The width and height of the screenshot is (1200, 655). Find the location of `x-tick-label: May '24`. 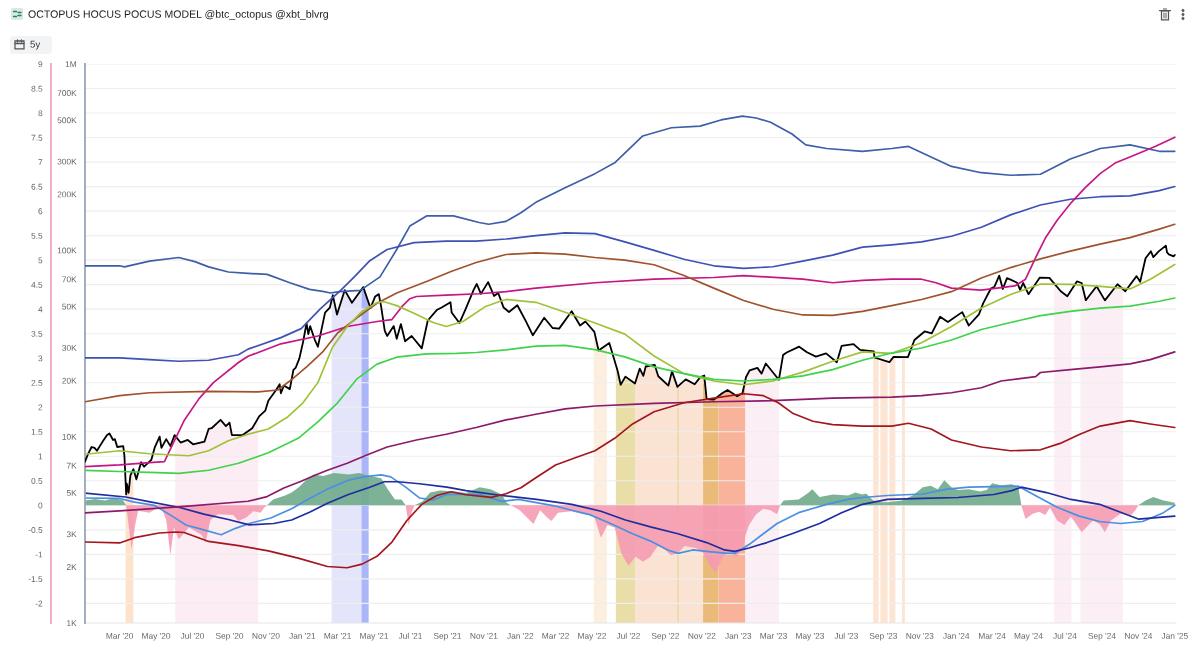

x-tick-label: May '24 is located at coordinates (1028, 636).